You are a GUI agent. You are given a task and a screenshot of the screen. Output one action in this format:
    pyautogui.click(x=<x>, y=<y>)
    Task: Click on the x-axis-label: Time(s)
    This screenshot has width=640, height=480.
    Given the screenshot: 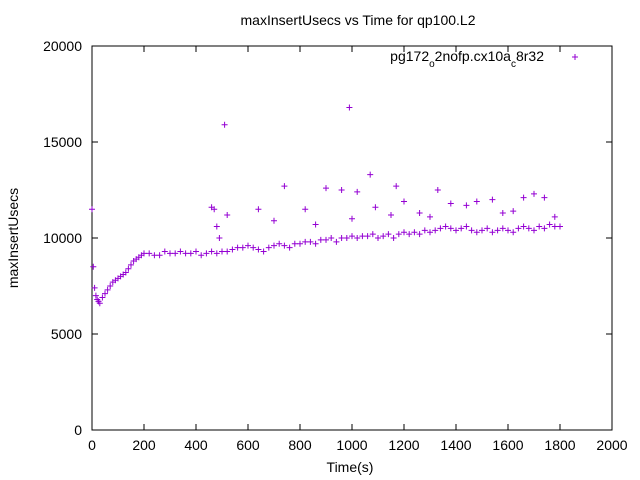 What is the action you would take?
    pyautogui.click(x=350, y=467)
    